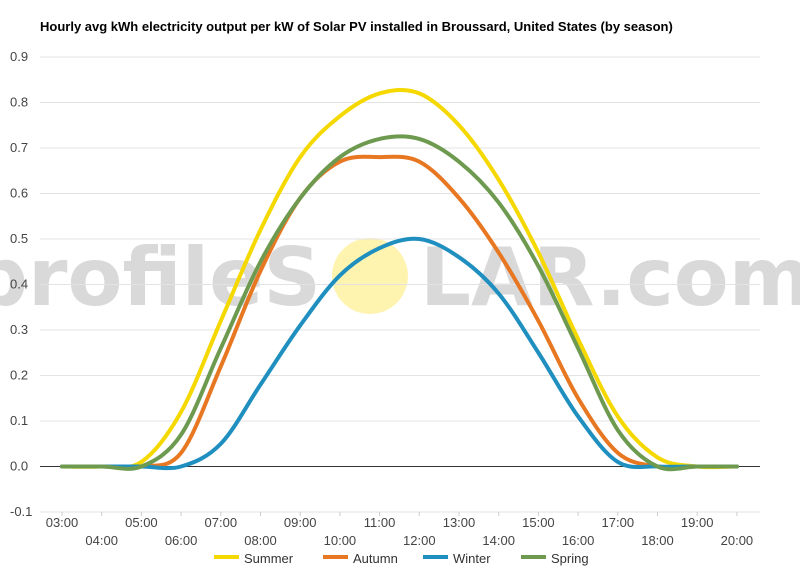  I want to click on x-tick-label: 20:00, so click(737, 540).